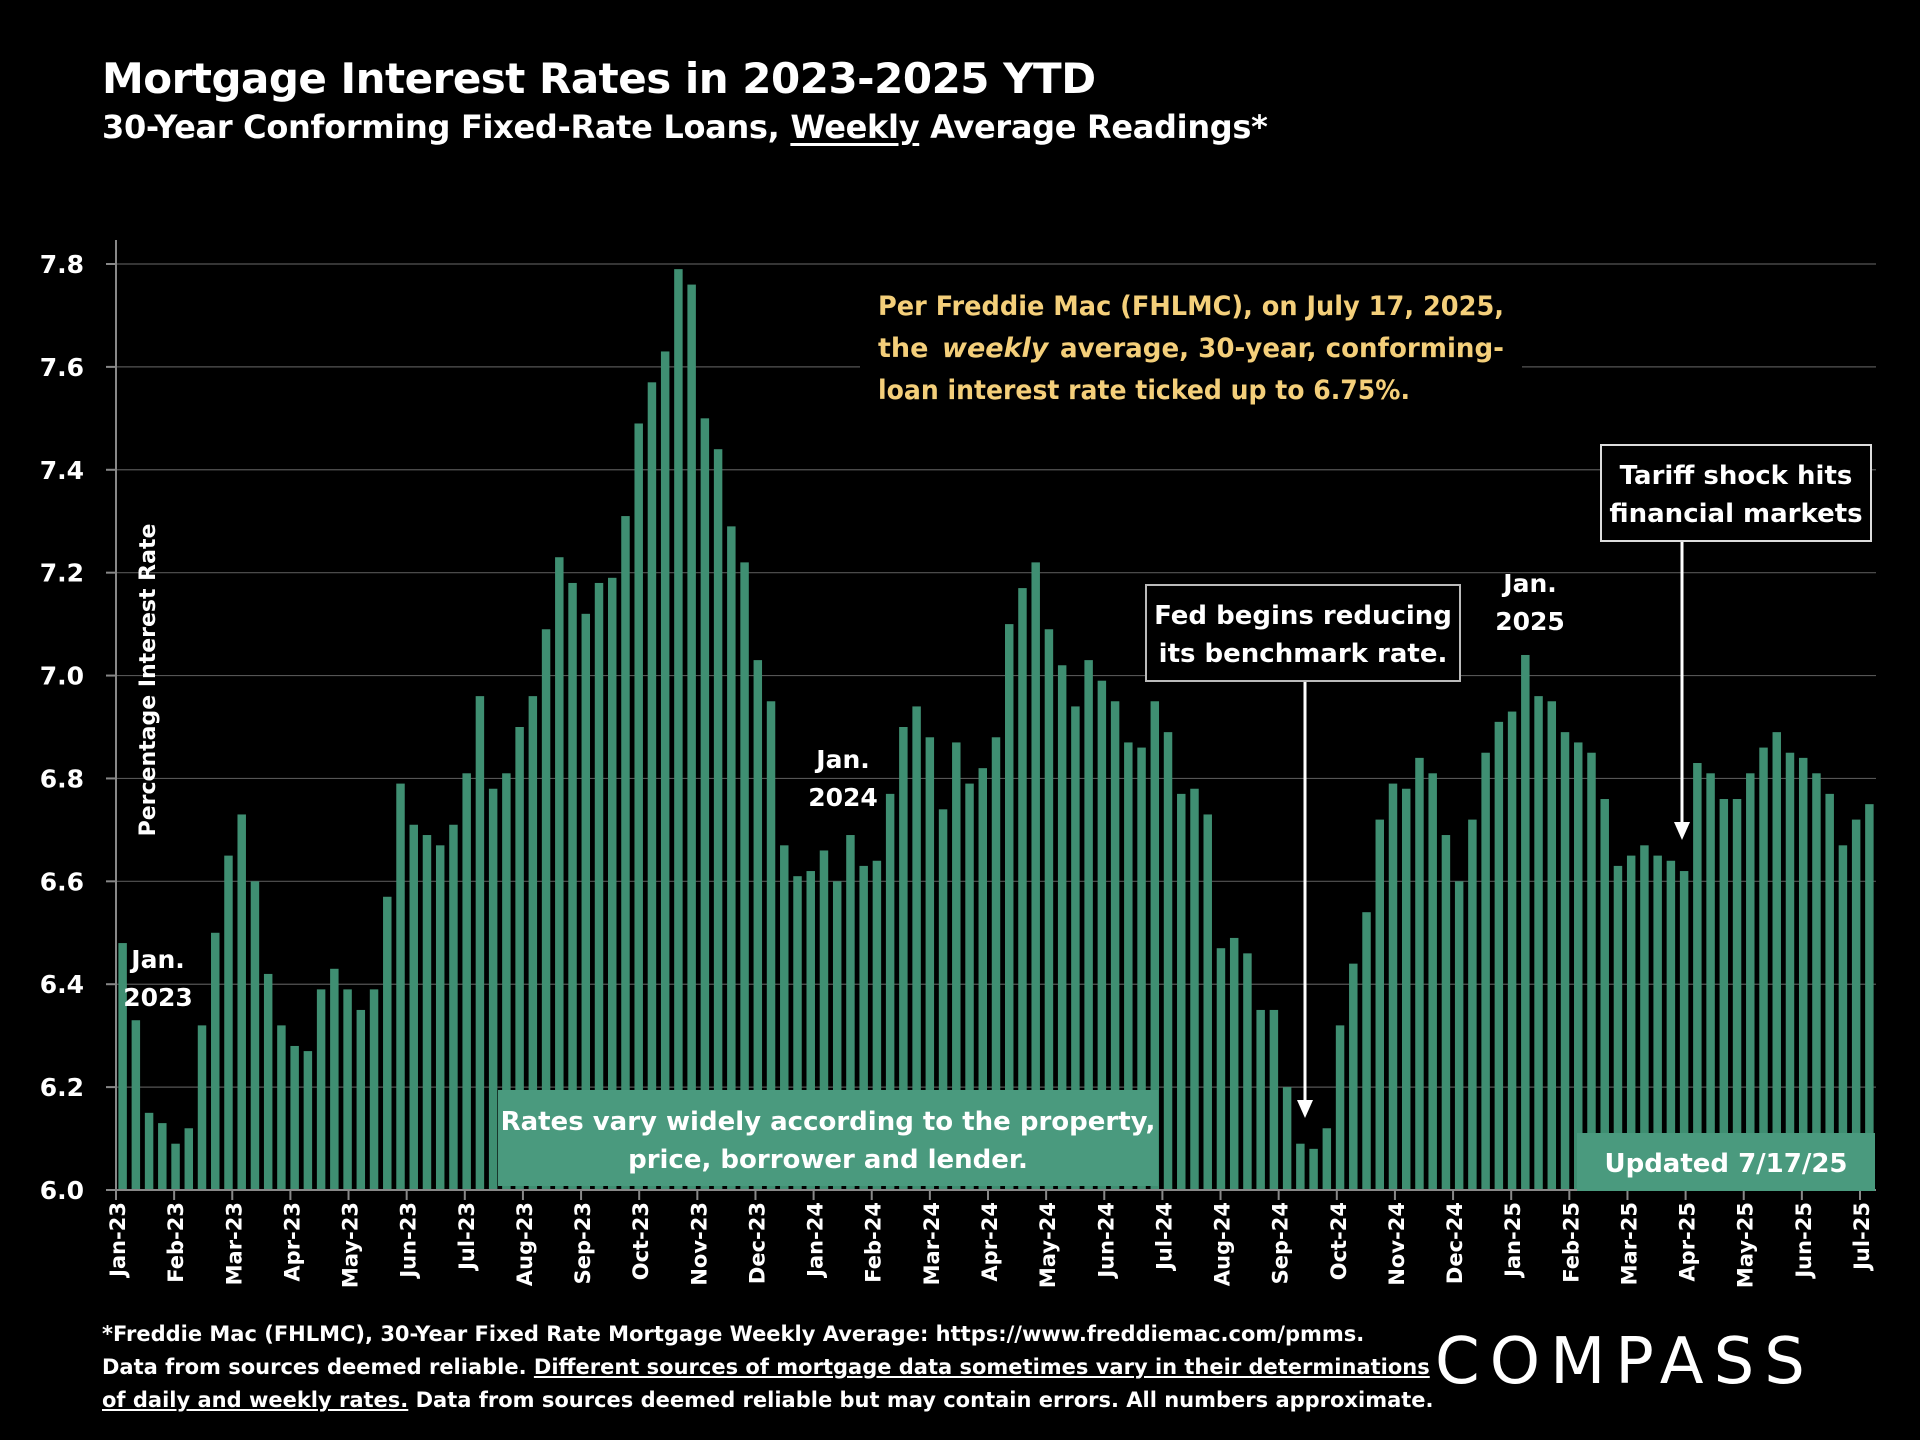 The image size is (1920, 1440). Describe the element at coordinates (841, 759) in the screenshot. I see `jan-2024-line1: Jan.` at that location.